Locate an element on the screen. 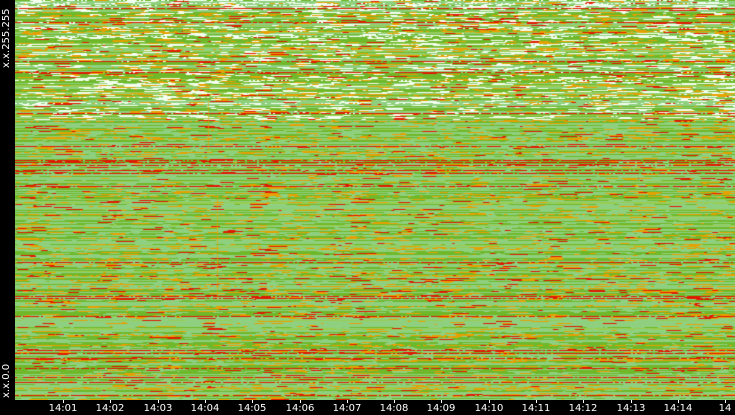 The height and width of the screenshot is (415, 735). x-tick-label: 14:04 is located at coordinates (205, 408).